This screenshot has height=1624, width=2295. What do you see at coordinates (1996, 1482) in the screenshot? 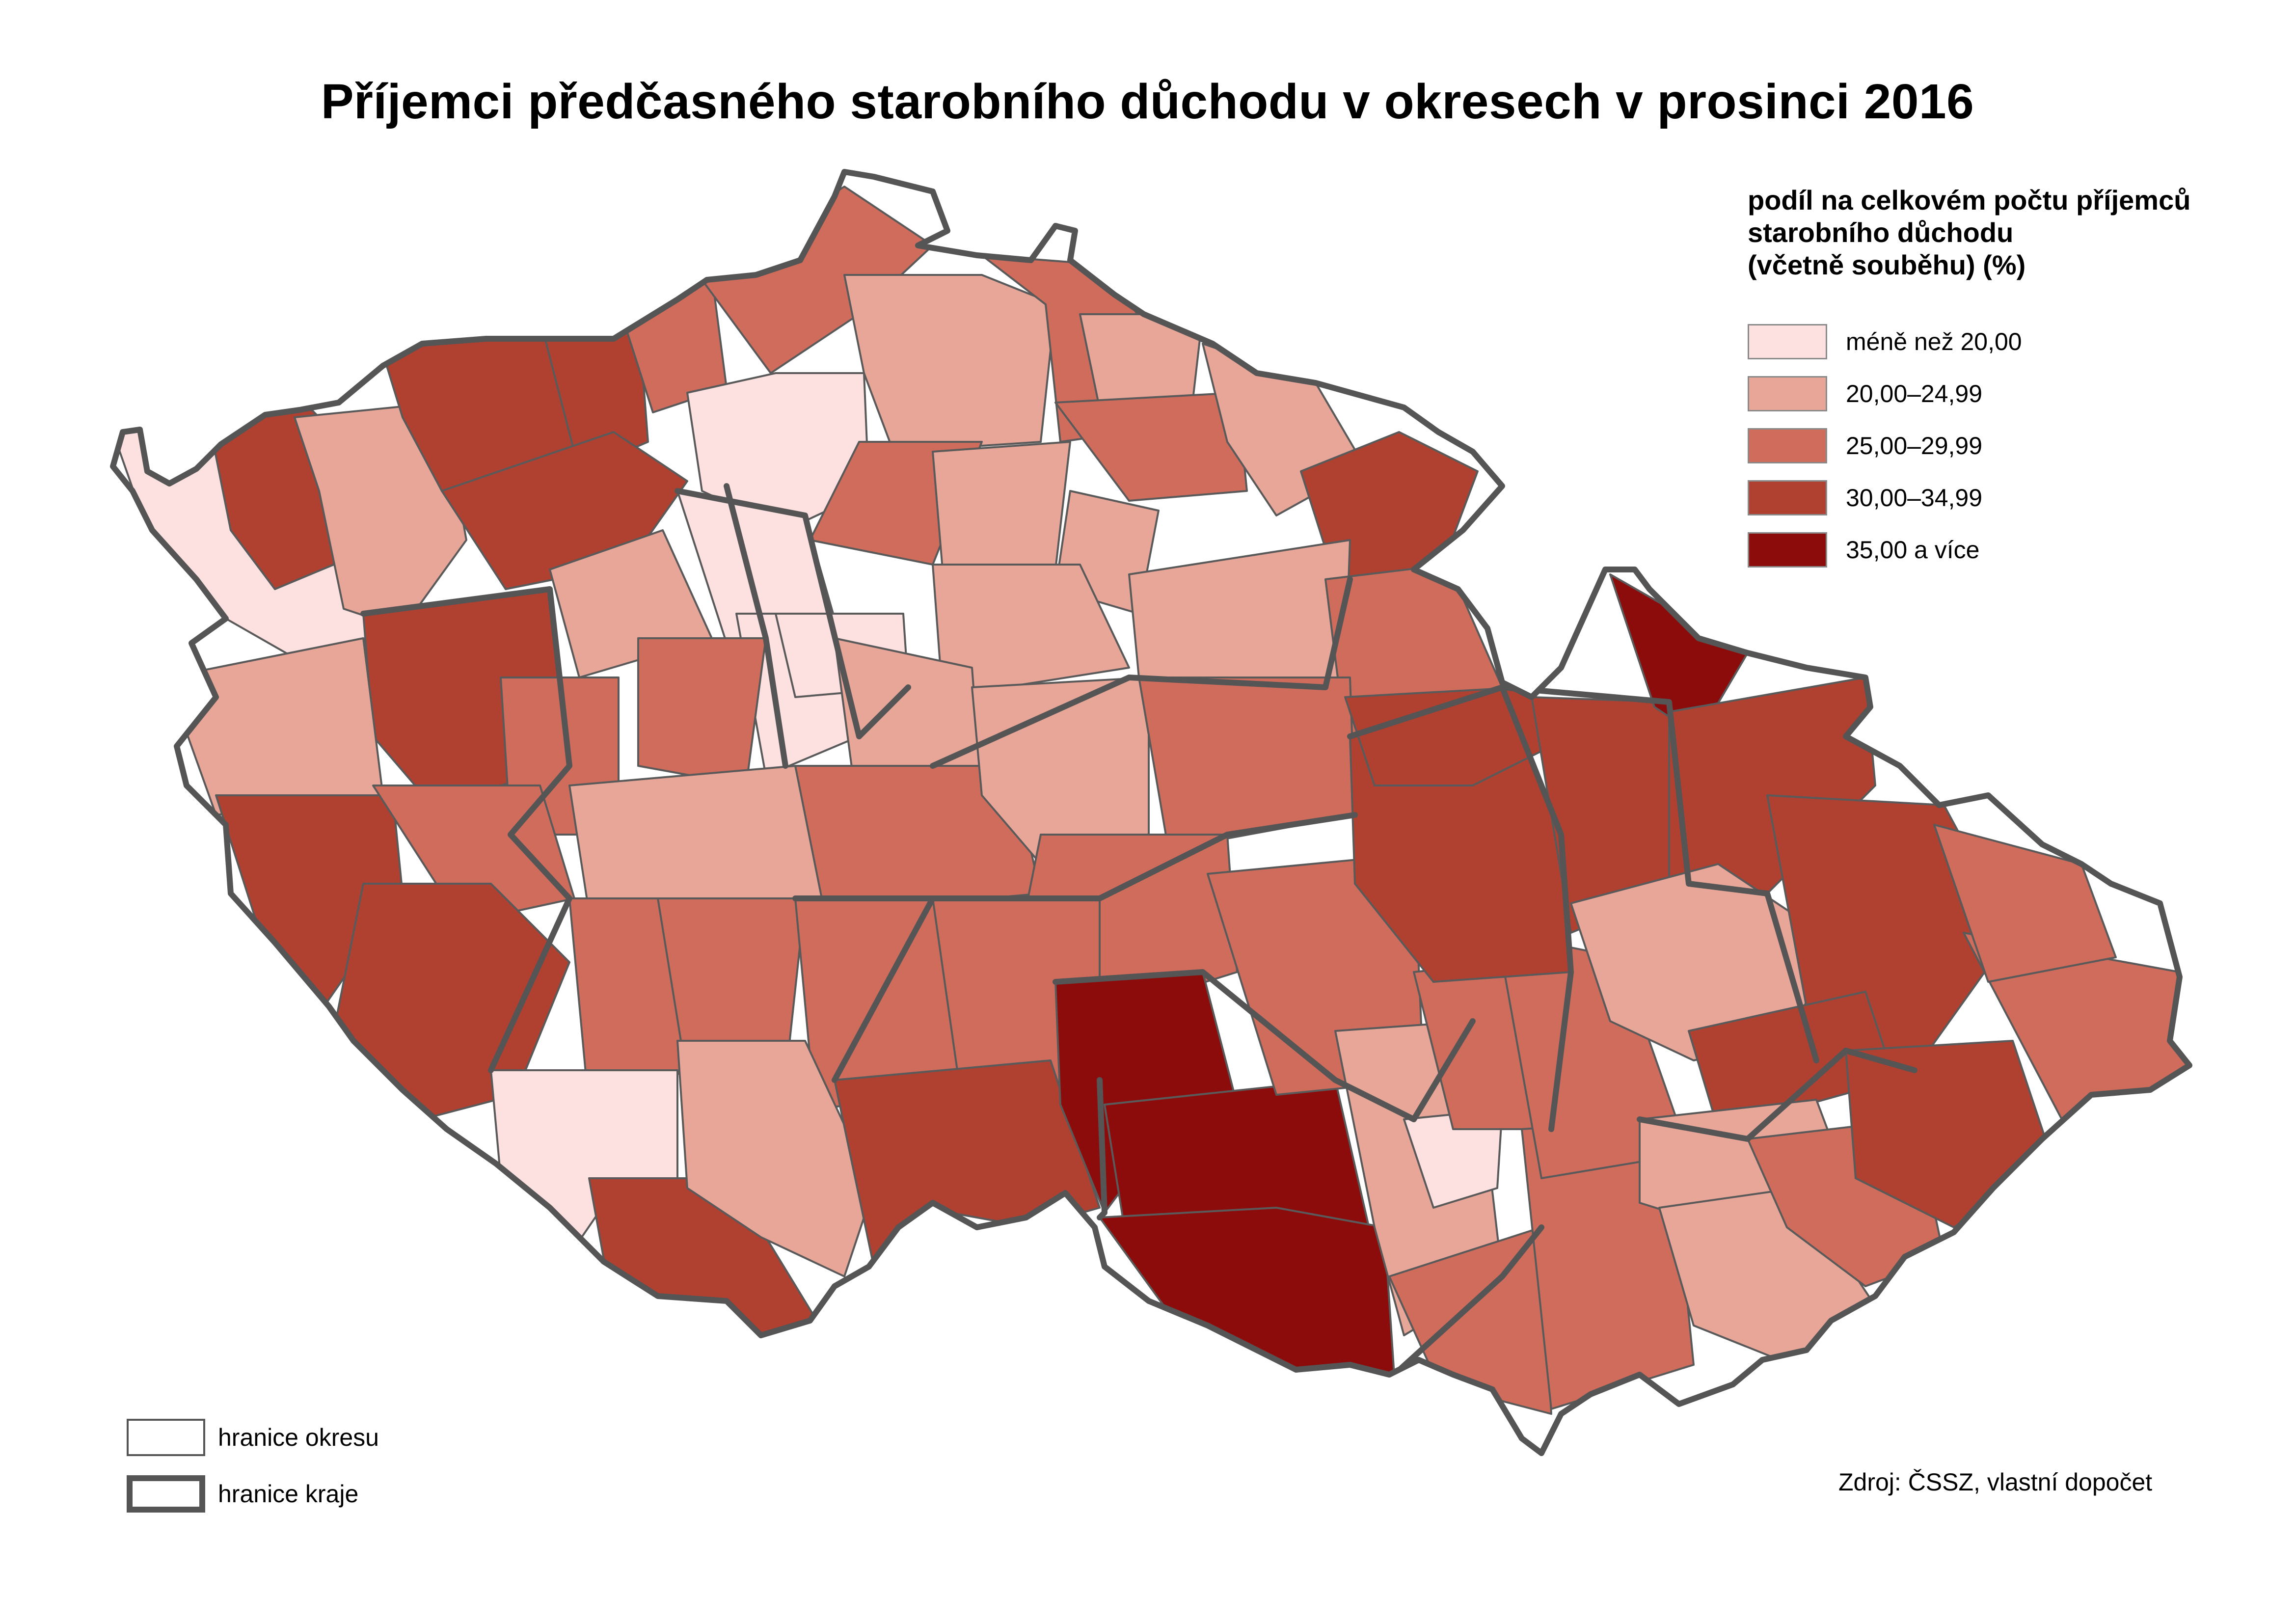
I see `source-note: Zdroj: ČSSZ, vlastní dopočet` at bounding box center [1996, 1482].